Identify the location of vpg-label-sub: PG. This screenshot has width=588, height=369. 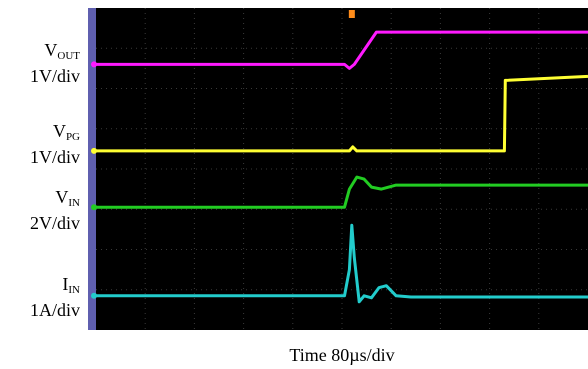
(72, 137).